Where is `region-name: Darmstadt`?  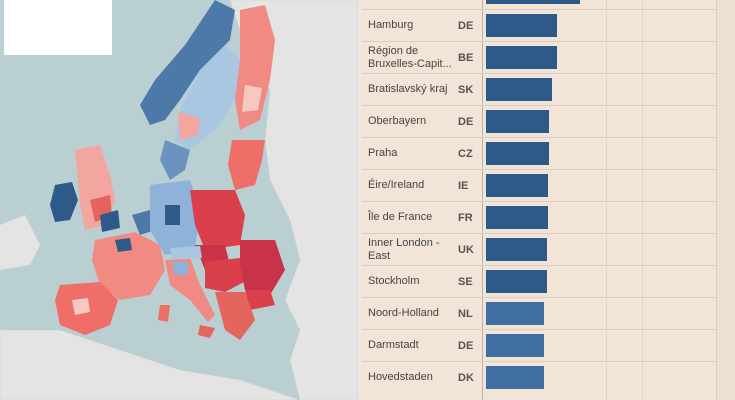
region-name: Darmstadt is located at coordinates (393, 345).